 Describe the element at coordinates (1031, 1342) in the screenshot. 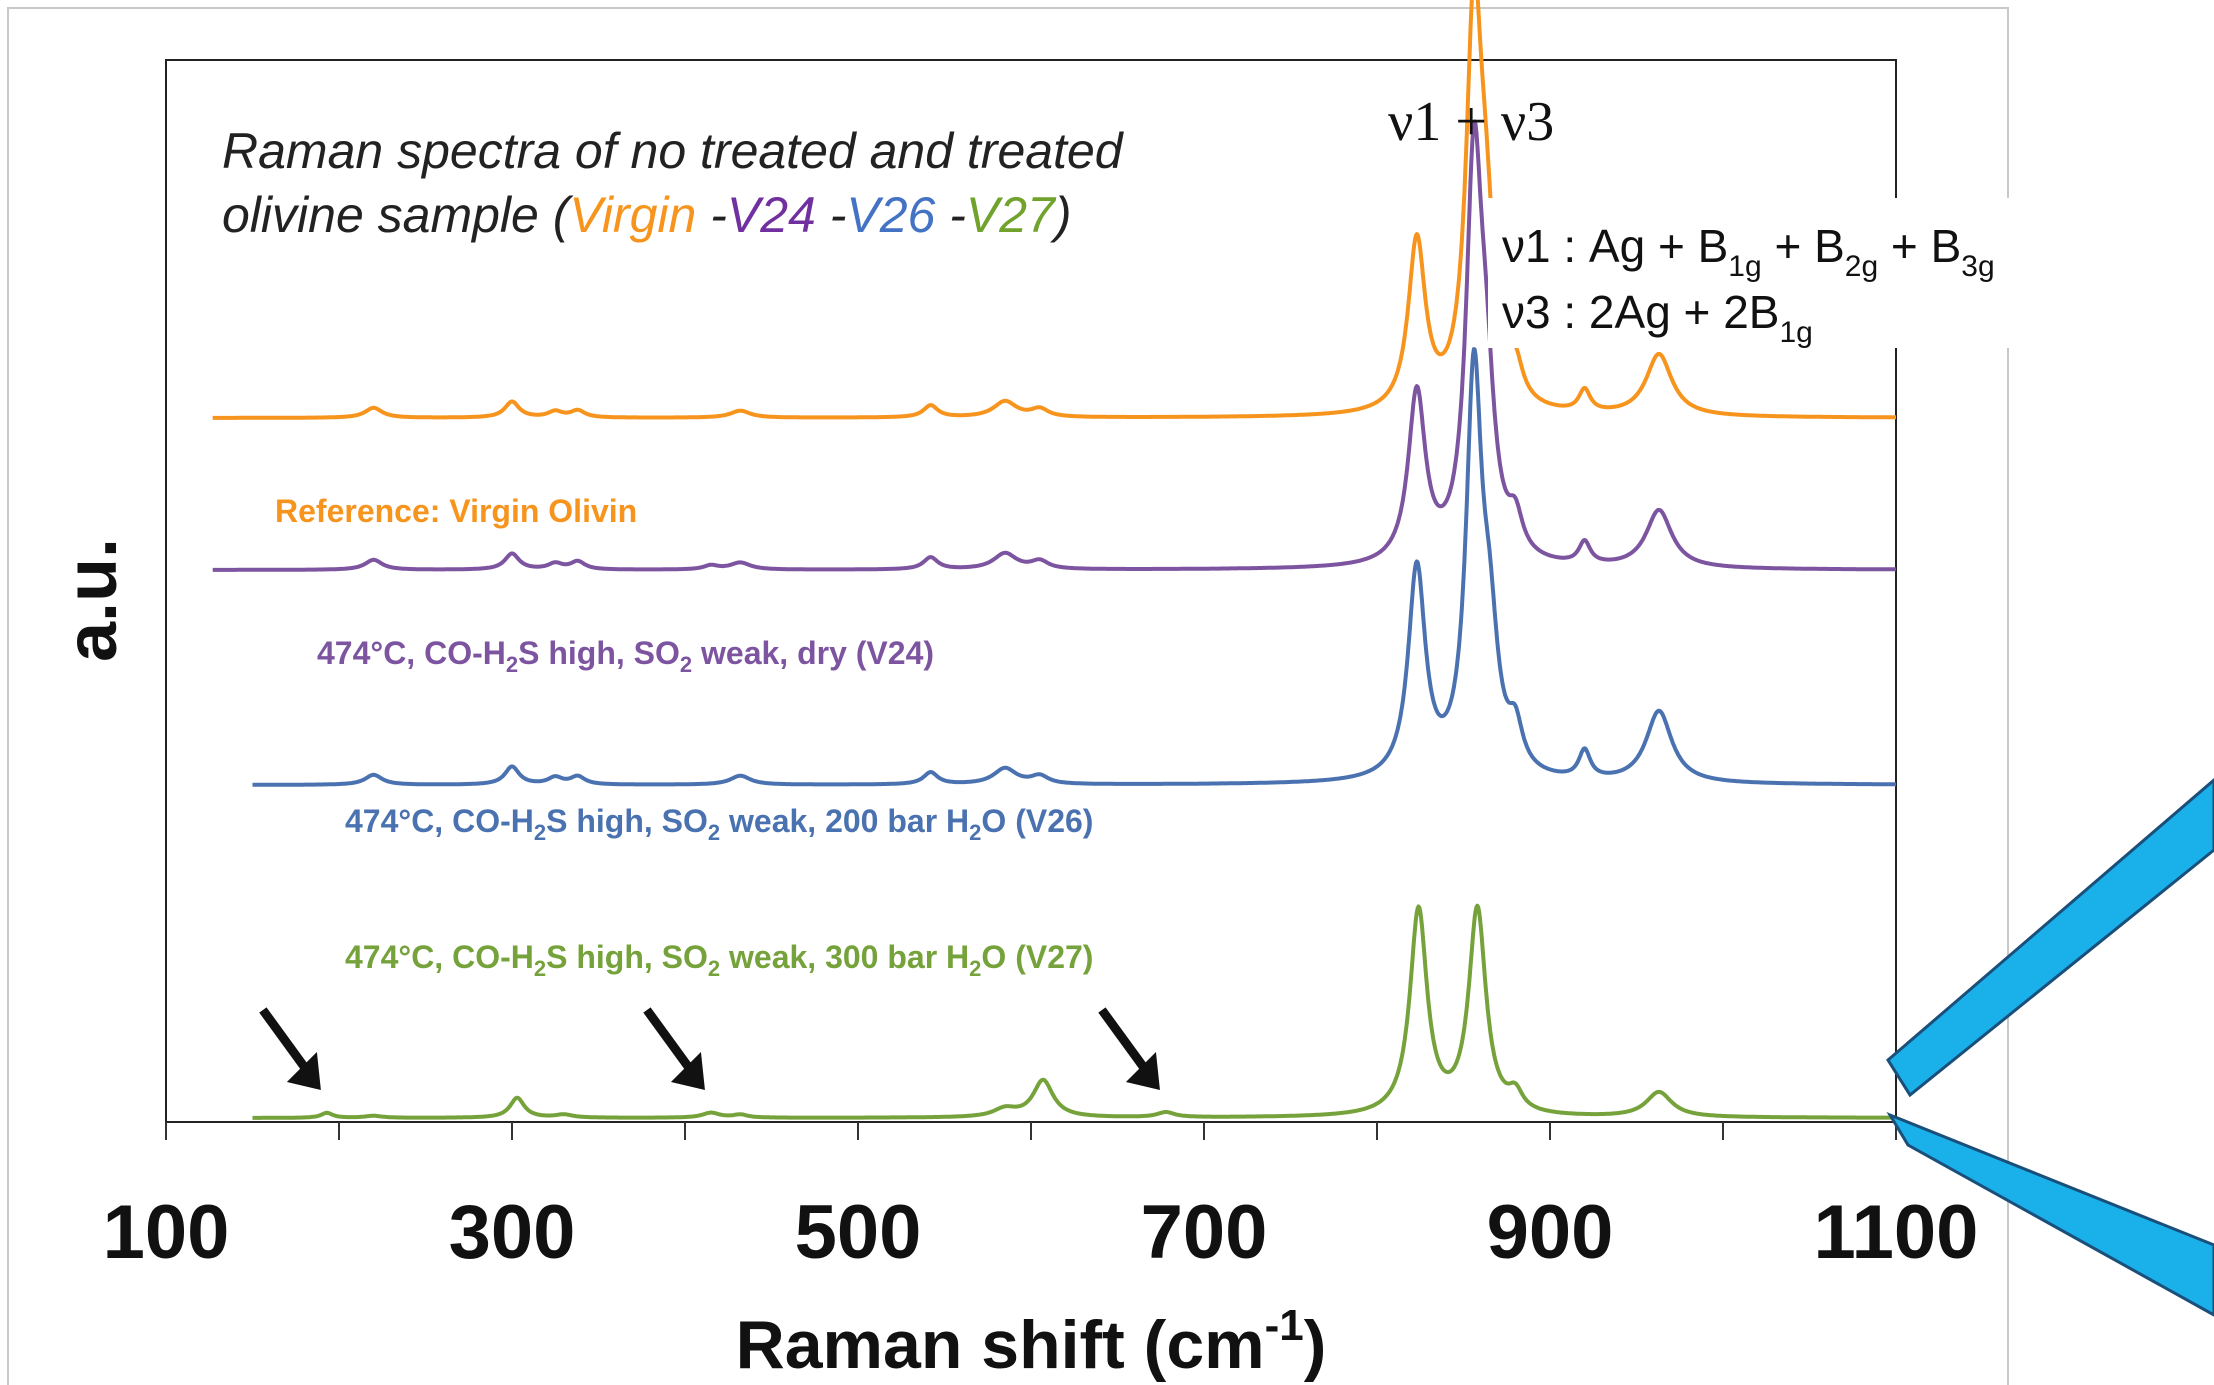

I see `x-axis-label: Raman shift (cm-1)` at that location.